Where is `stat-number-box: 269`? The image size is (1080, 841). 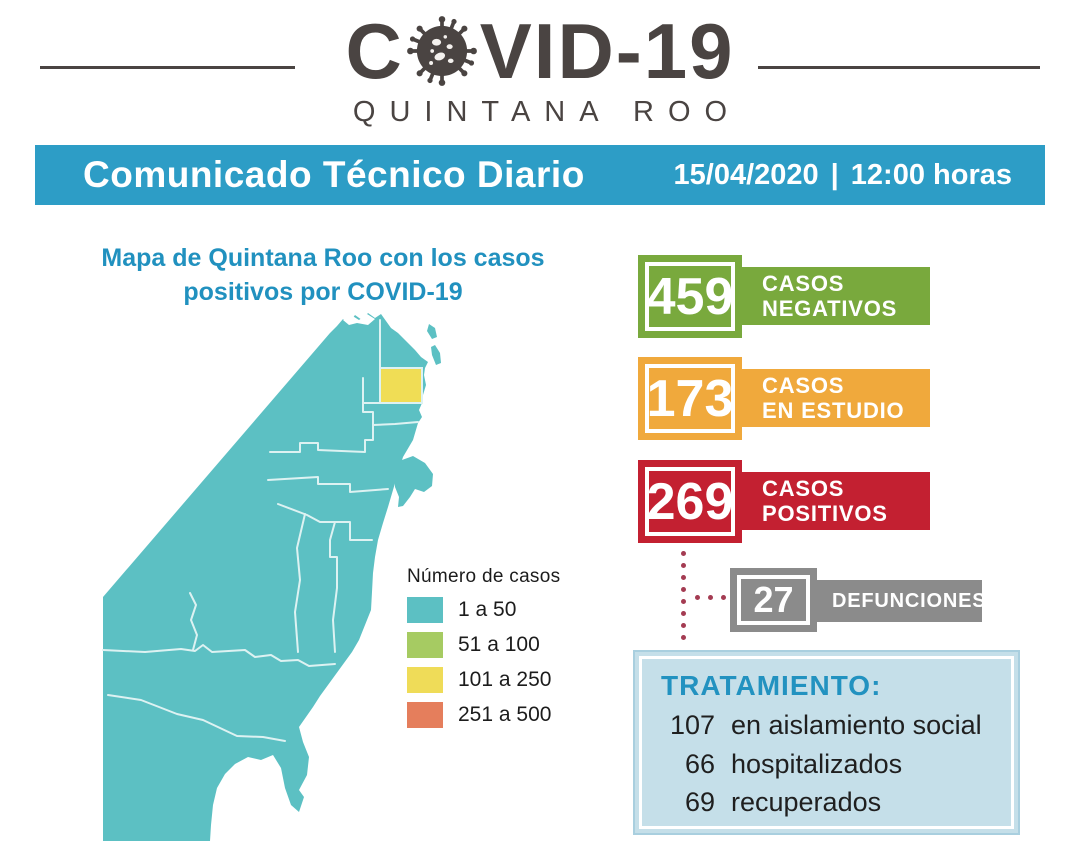
stat-number-box: 269 is located at coordinates (690, 501).